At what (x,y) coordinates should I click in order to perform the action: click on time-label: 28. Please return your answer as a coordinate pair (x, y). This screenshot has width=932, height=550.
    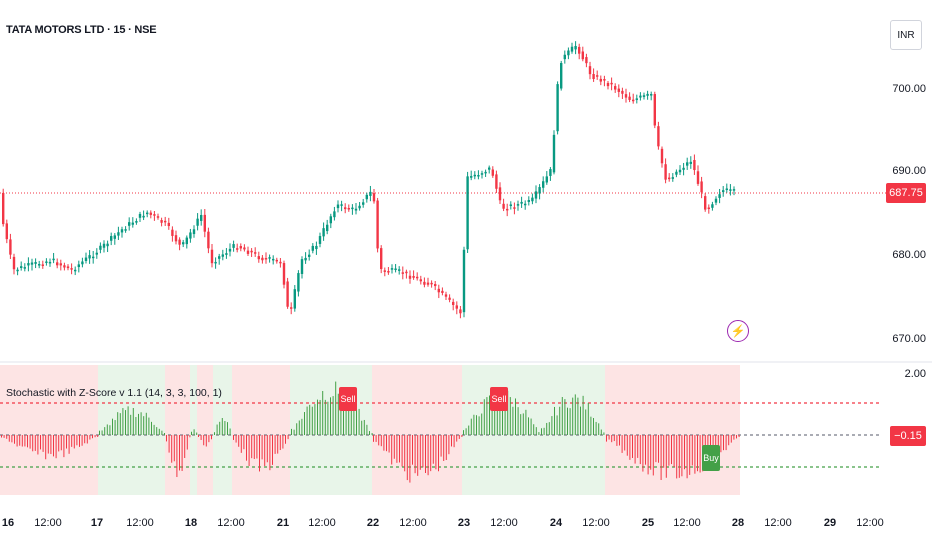
    Looking at the image, I should click on (738, 523).